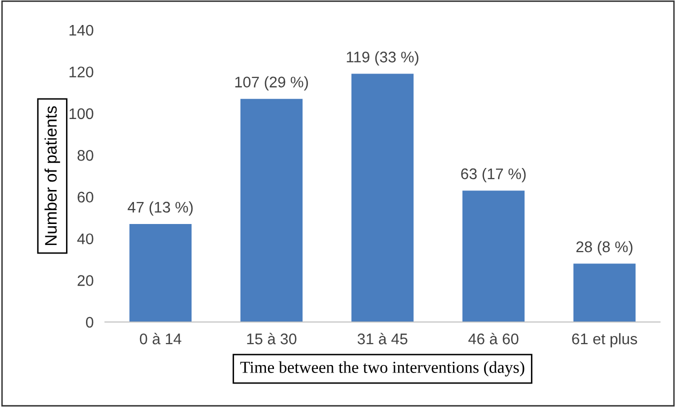 The width and height of the screenshot is (676, 407). Describe the element at coordinates (382, 368) in the screenshot. I see `x-axis-title: Time between the two interventions (days)` at that location.